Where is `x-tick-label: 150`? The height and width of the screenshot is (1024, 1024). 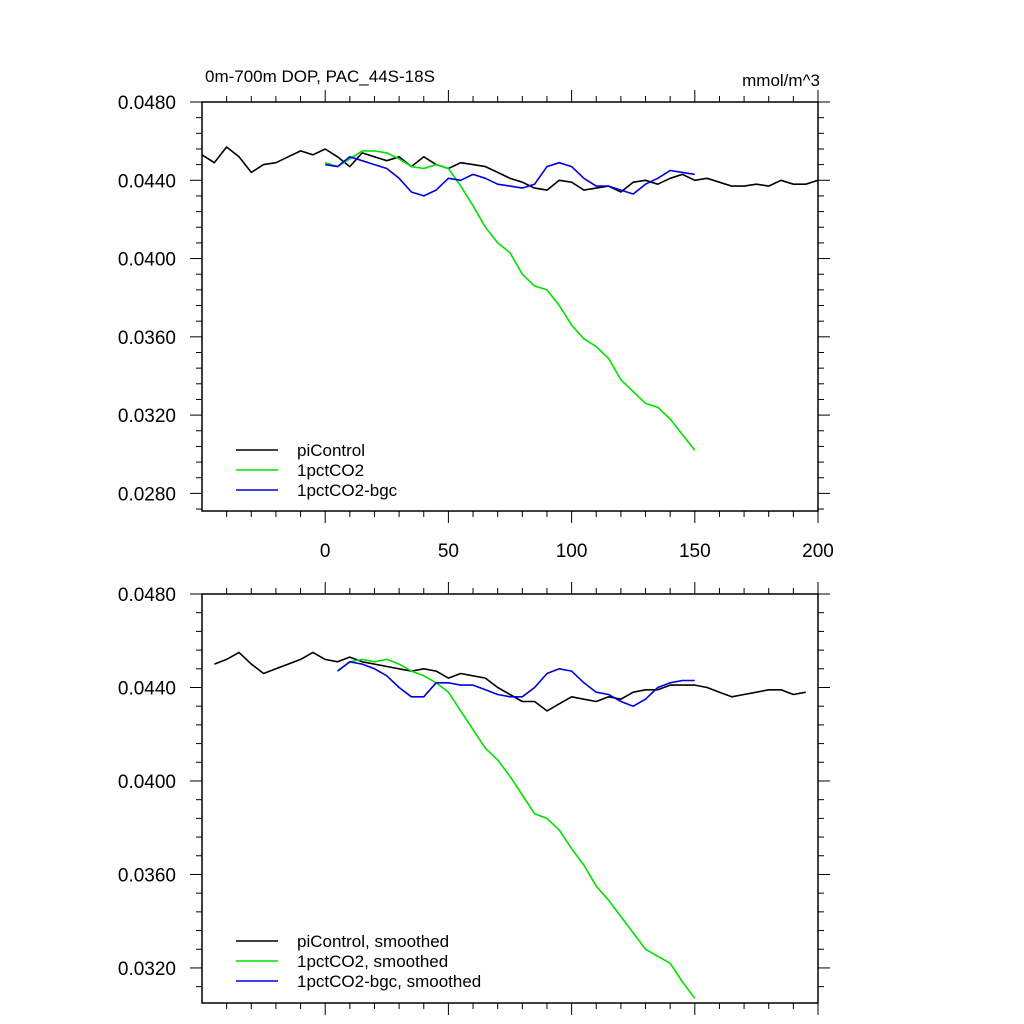
x-tick-label: 150 is located at coordinates (695, 551).